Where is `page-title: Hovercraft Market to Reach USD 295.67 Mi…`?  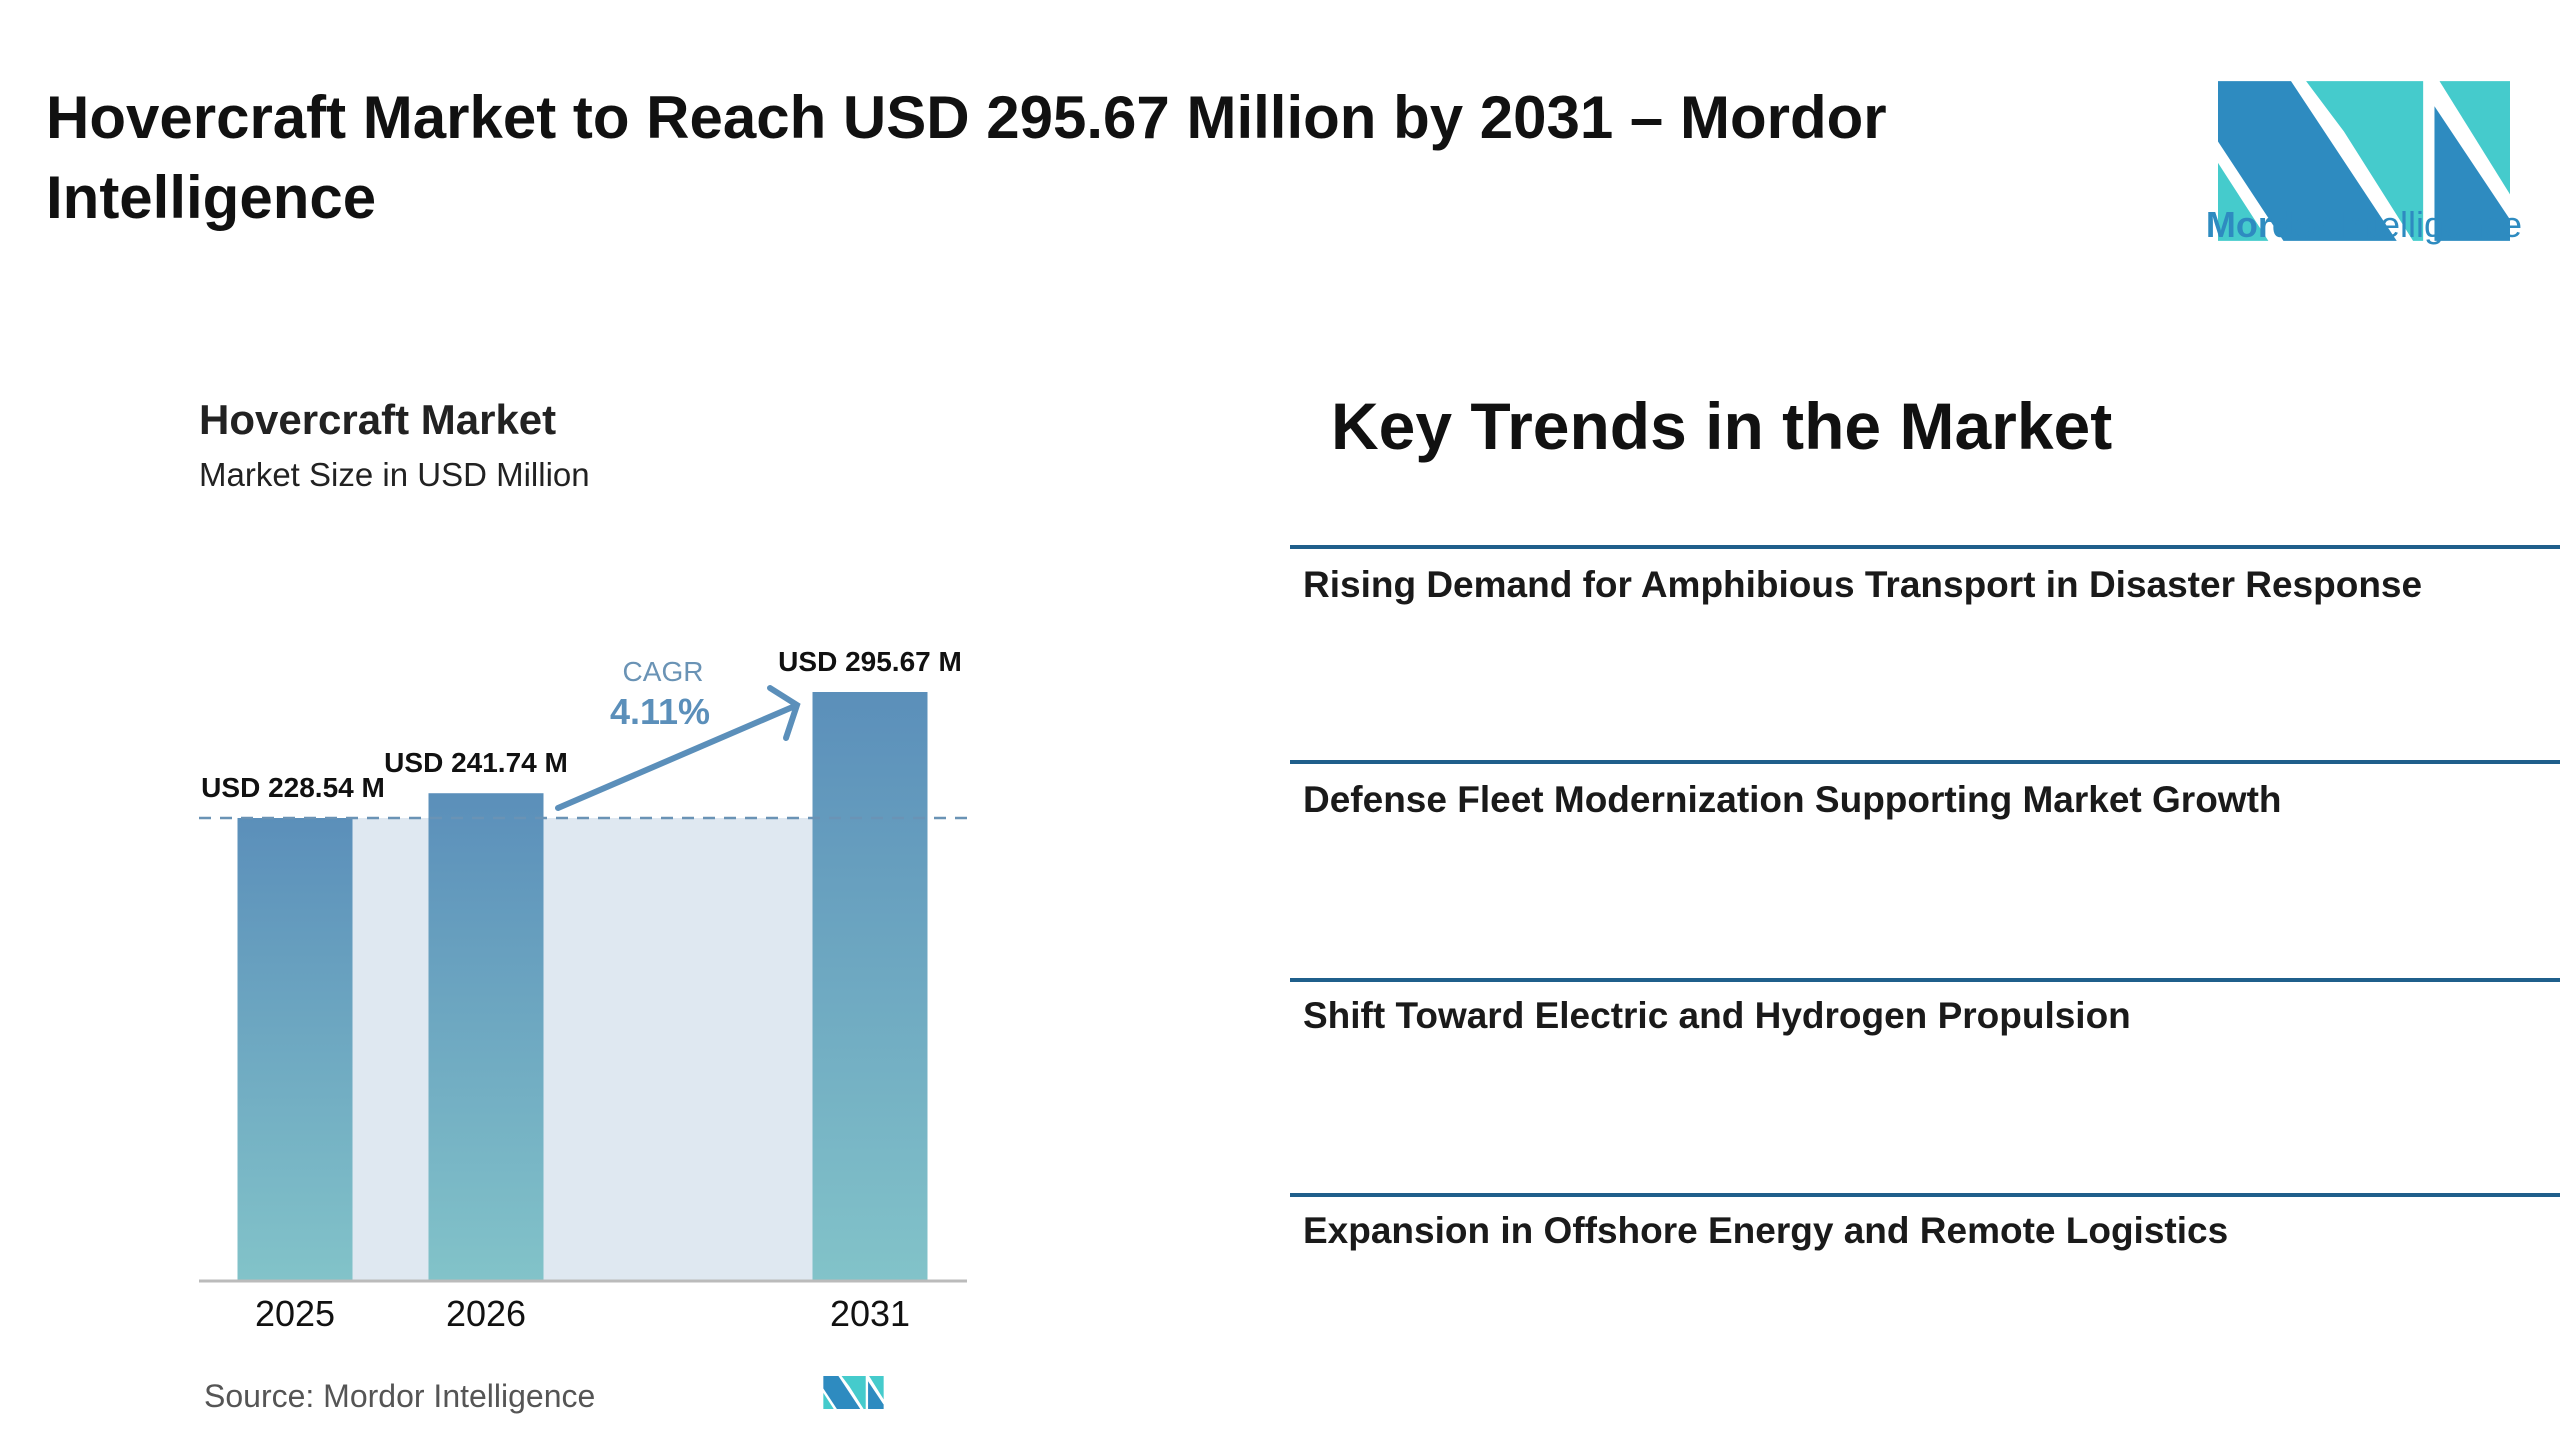 page-title: Hovercraft Market to Reach USD 295.67 Mi… is located at coordinates (966, 157).